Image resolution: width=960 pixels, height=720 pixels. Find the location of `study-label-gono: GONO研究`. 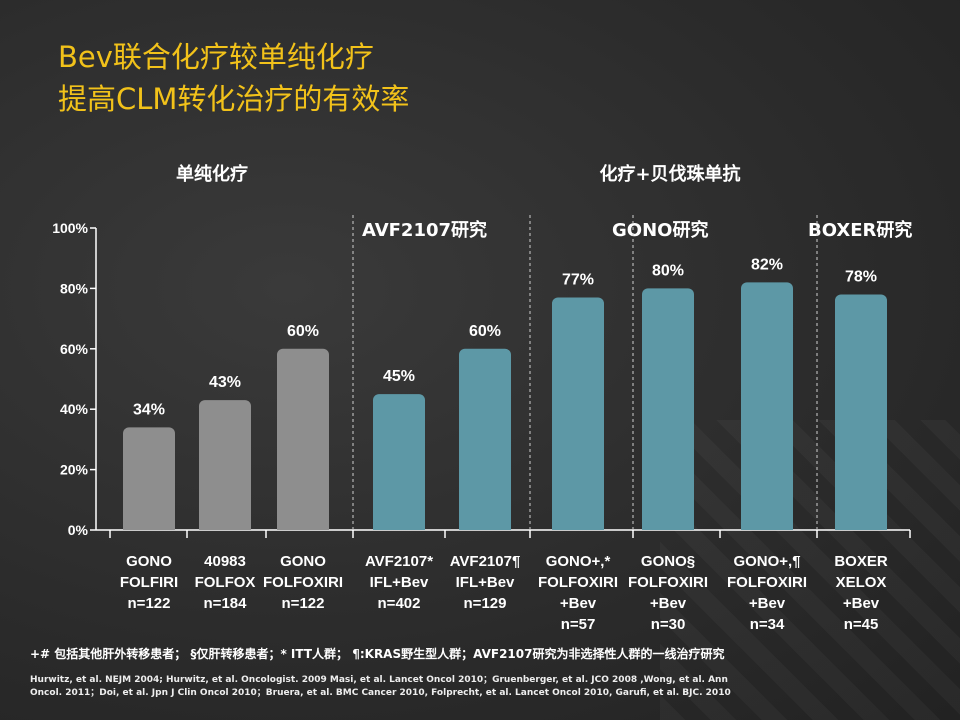

study-label-gono: GONO研究 is located at coordinates (660, 230).